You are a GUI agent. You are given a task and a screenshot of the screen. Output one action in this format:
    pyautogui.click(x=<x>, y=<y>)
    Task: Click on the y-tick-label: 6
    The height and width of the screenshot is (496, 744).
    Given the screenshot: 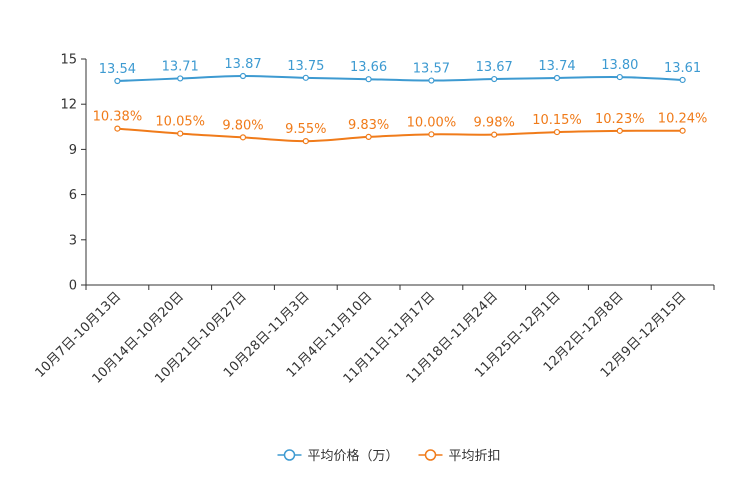 What is the action you would take?
    pyautogui.click(x=73, y=195)
    